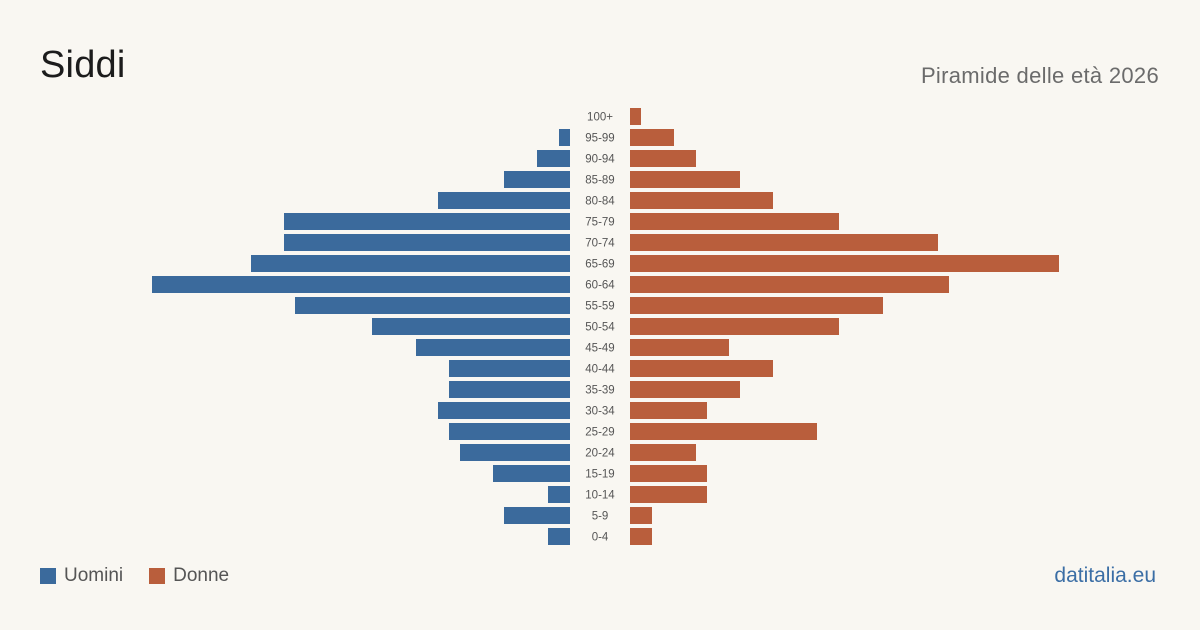 The width and height of the screenshot is (1200, 630). Describe the element at coordinates (600, 244) in the screenshot. I see `age-label-70-74: 70-74` at that location.